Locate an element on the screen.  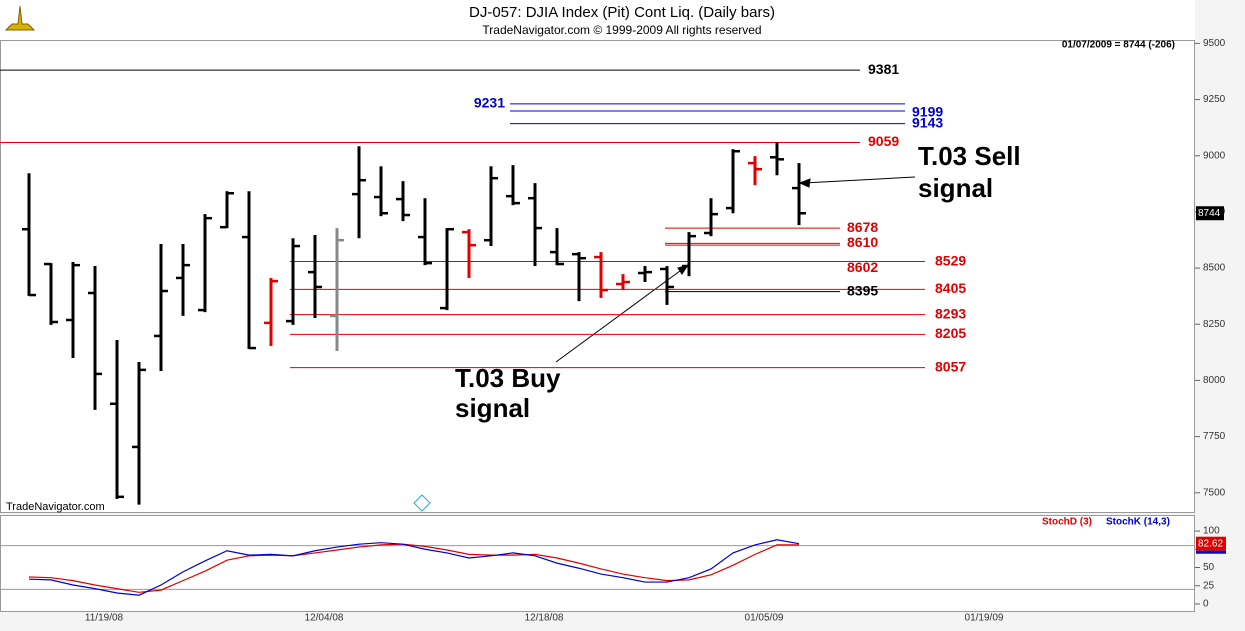
level-label: 8057 is located at coordinates (950, 366).